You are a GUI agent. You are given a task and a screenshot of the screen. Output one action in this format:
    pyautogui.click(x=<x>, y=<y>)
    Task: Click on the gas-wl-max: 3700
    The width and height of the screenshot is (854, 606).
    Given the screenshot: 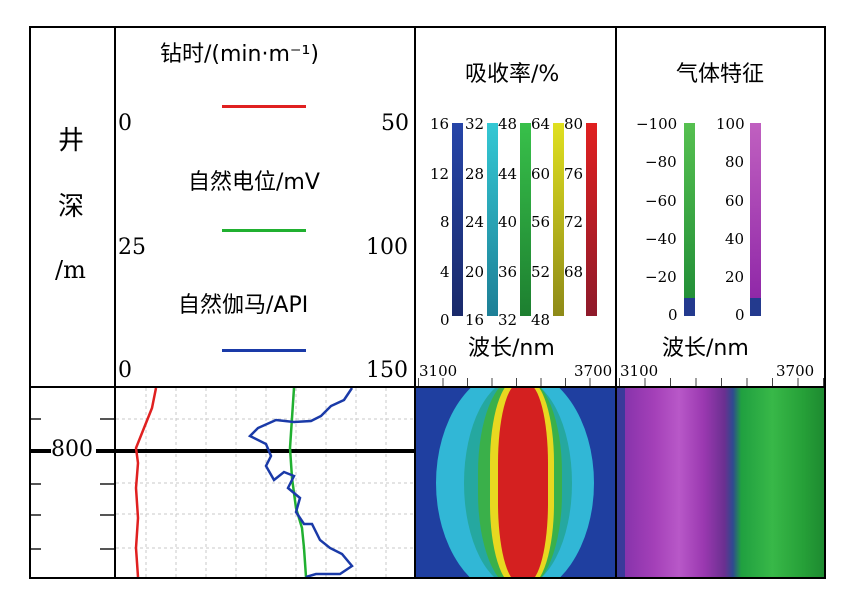 What is the action you would take?
    pyautogui.click(x=795, y=371)
    